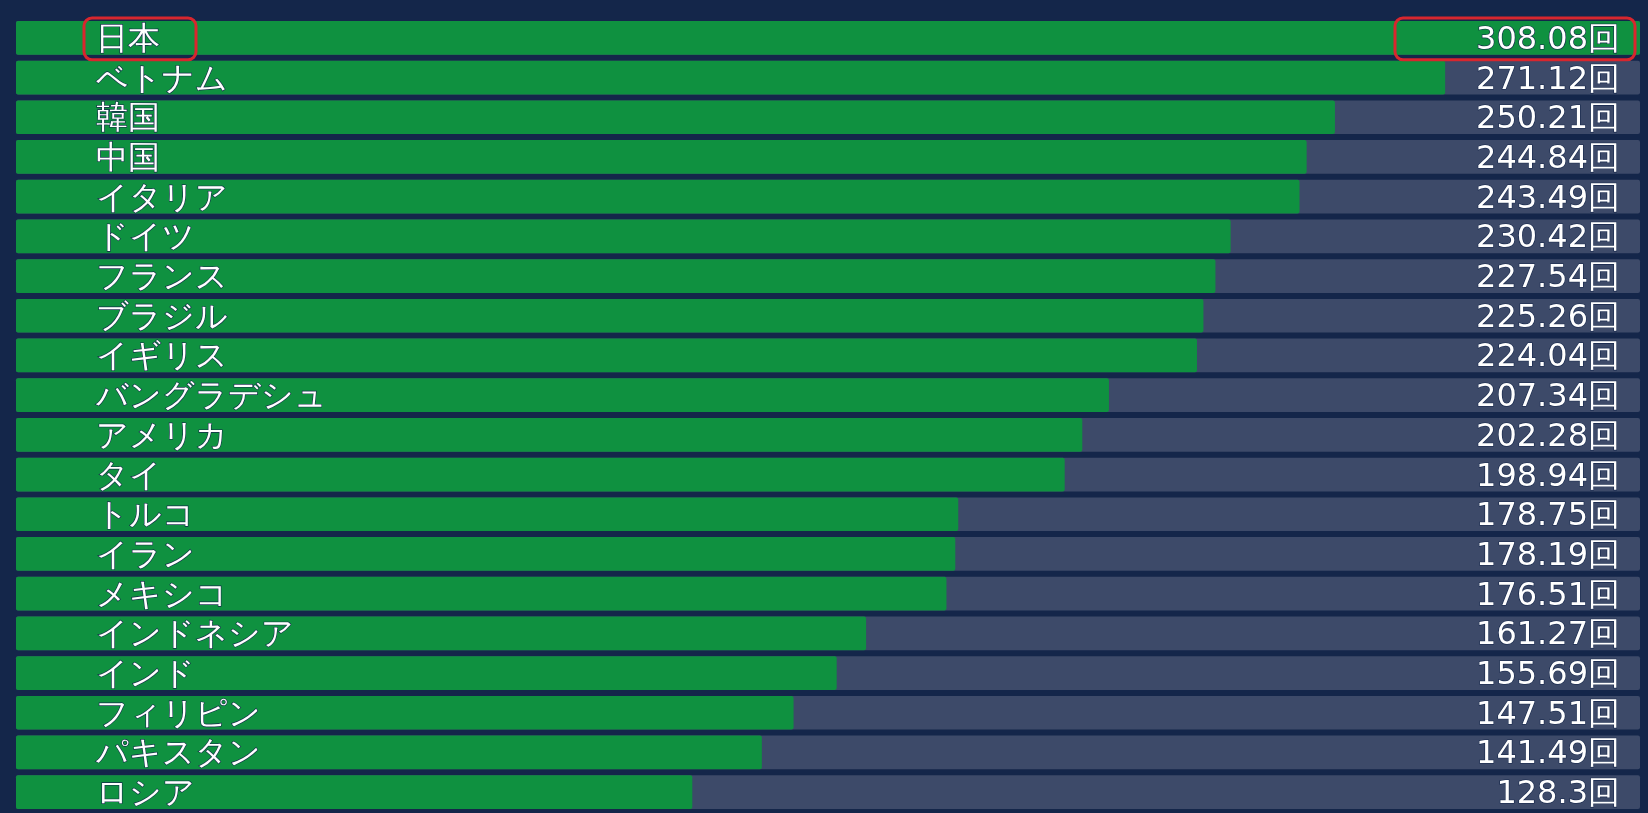 This screenshot has height=813, width=1648. Describe the element at coordinates (145, 792) in the screenshot. I see `y-tick-label: ロシア` at that location.